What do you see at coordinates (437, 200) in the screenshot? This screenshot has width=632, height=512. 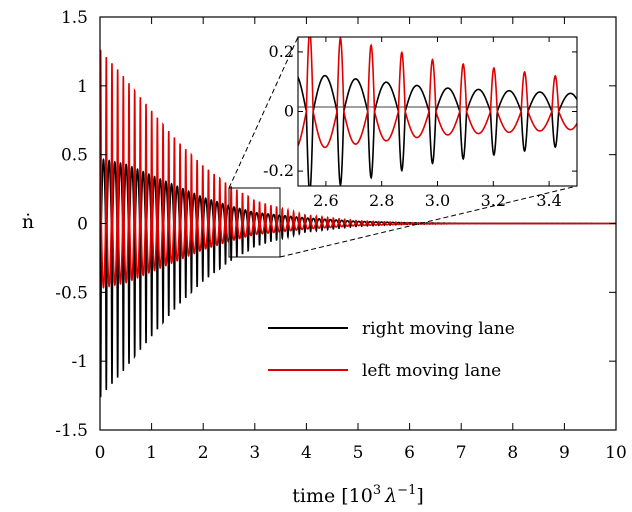 I see `inset-x-tick-label: 3.0` at bounding box center [437, 200].